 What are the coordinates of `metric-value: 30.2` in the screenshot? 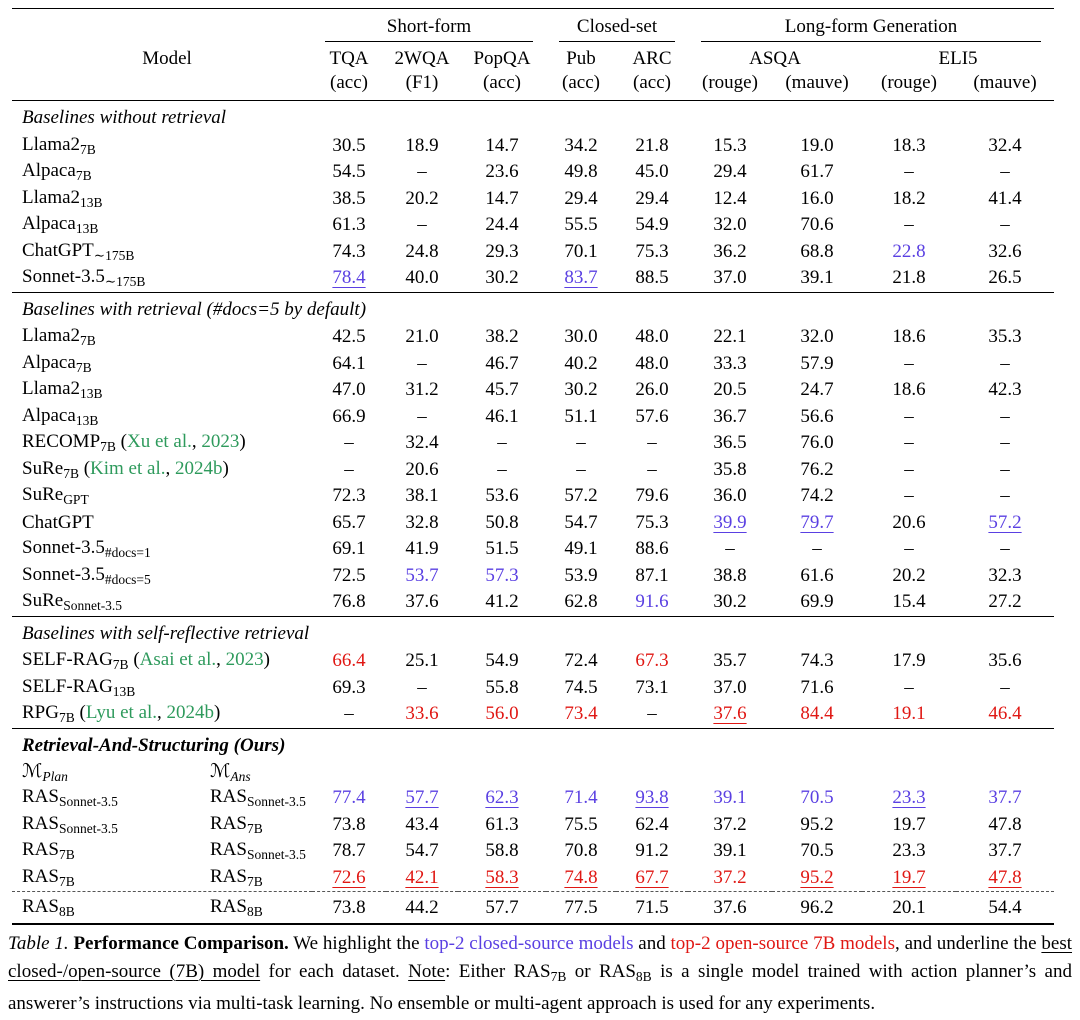 It's located at (730, 602).